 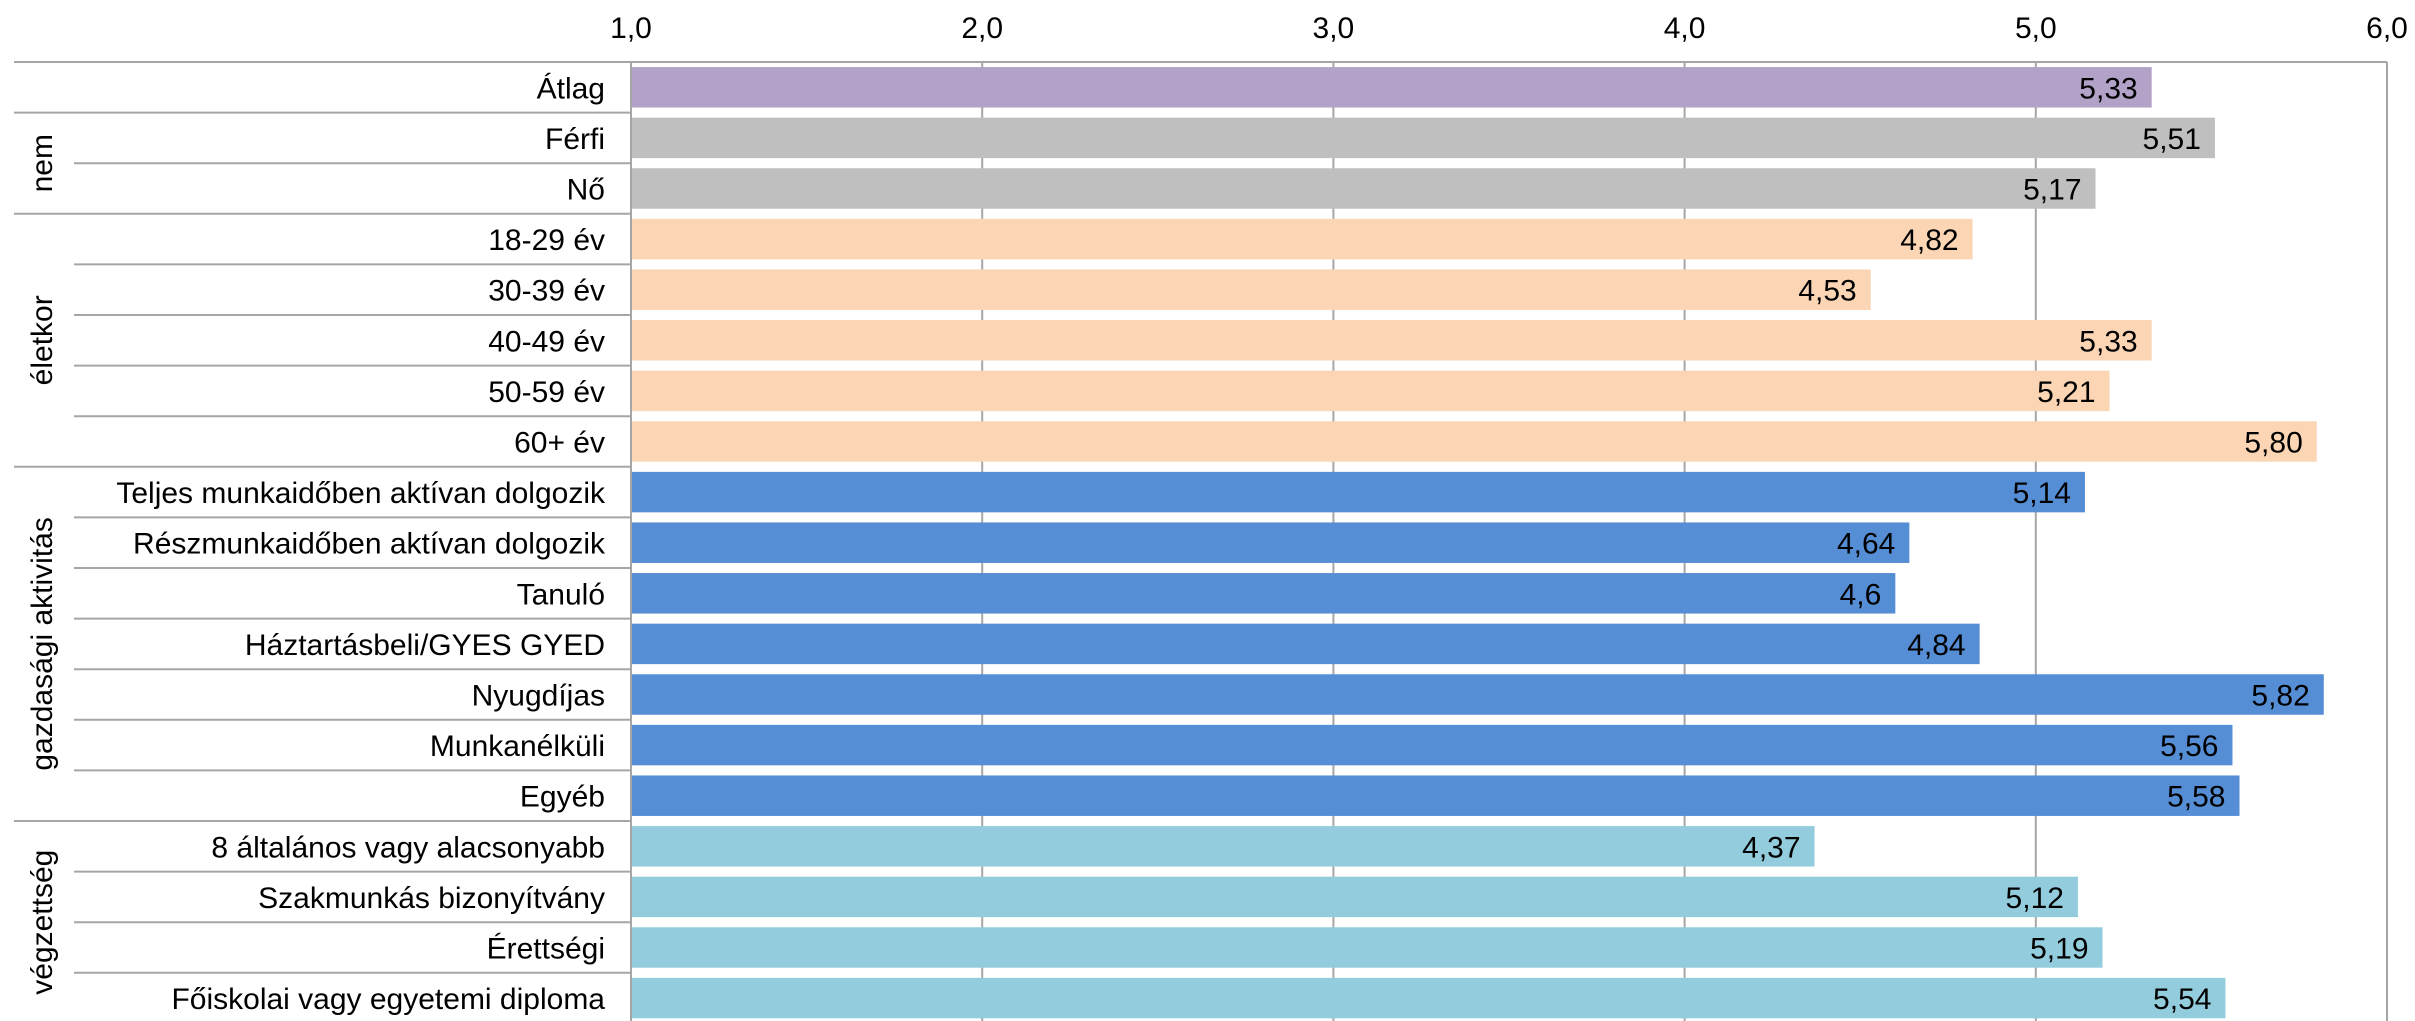 I want to click on value-label: 5,12, so click(x=2035, y=898).